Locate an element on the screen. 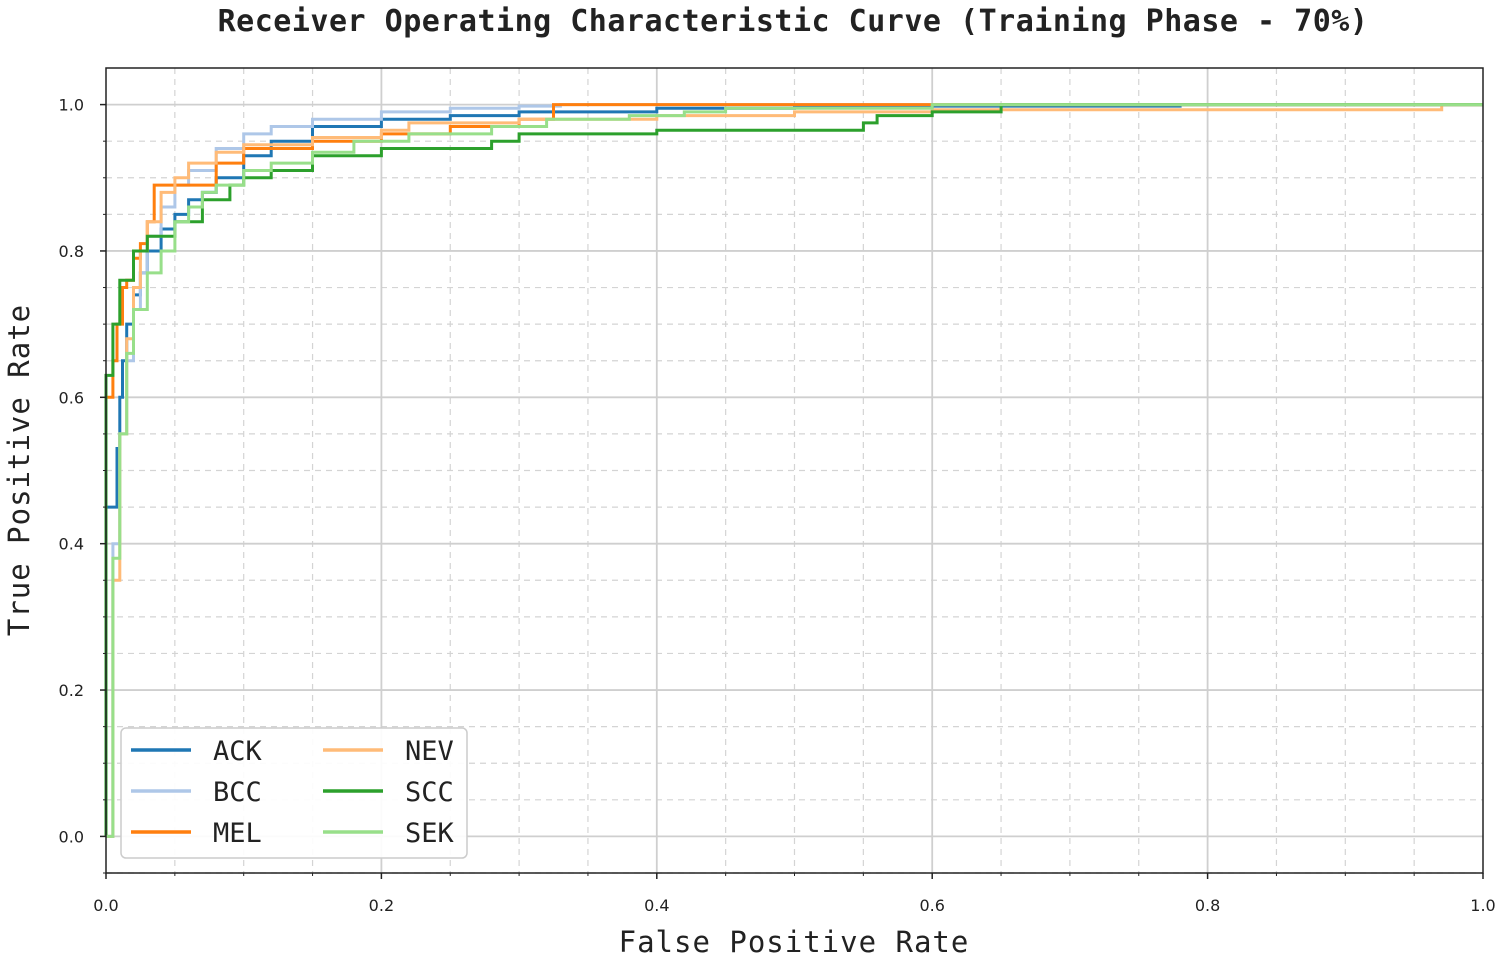 The height and width of the screenshot is (961, 1500). y-tick-label: 0.0 is located at coordinates (71, 836).